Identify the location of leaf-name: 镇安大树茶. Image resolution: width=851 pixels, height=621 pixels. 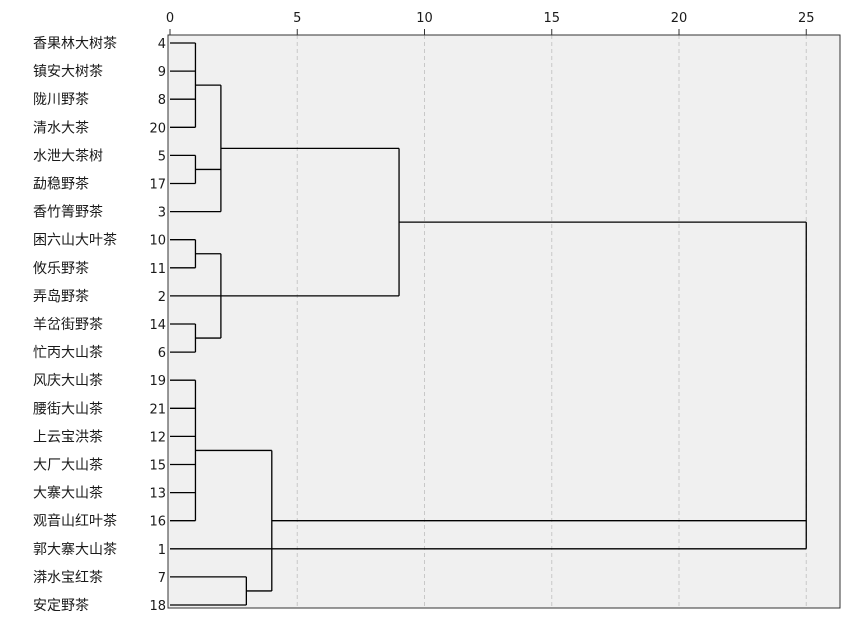
(68, 72).